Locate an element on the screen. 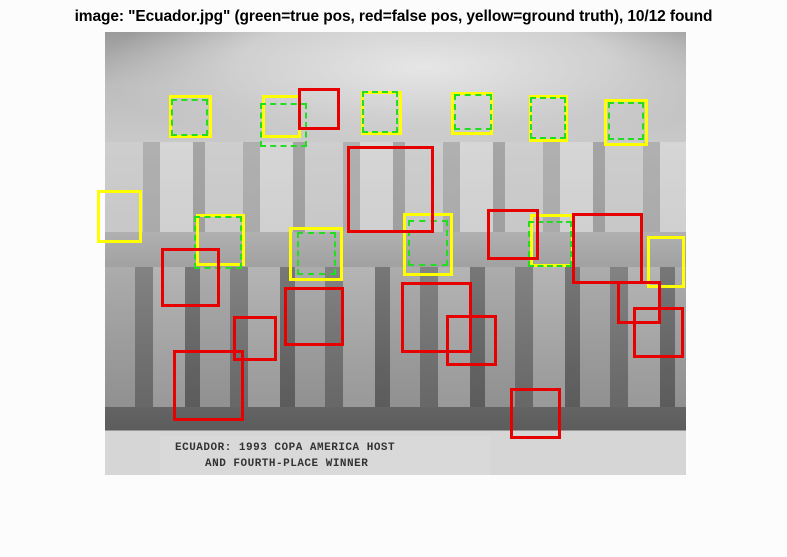 This screenshot has height=557, width=787. photo-caption-line1: ECUADOR: 1993 COPA AMERICA HOST is located at coordinates (285, 448).